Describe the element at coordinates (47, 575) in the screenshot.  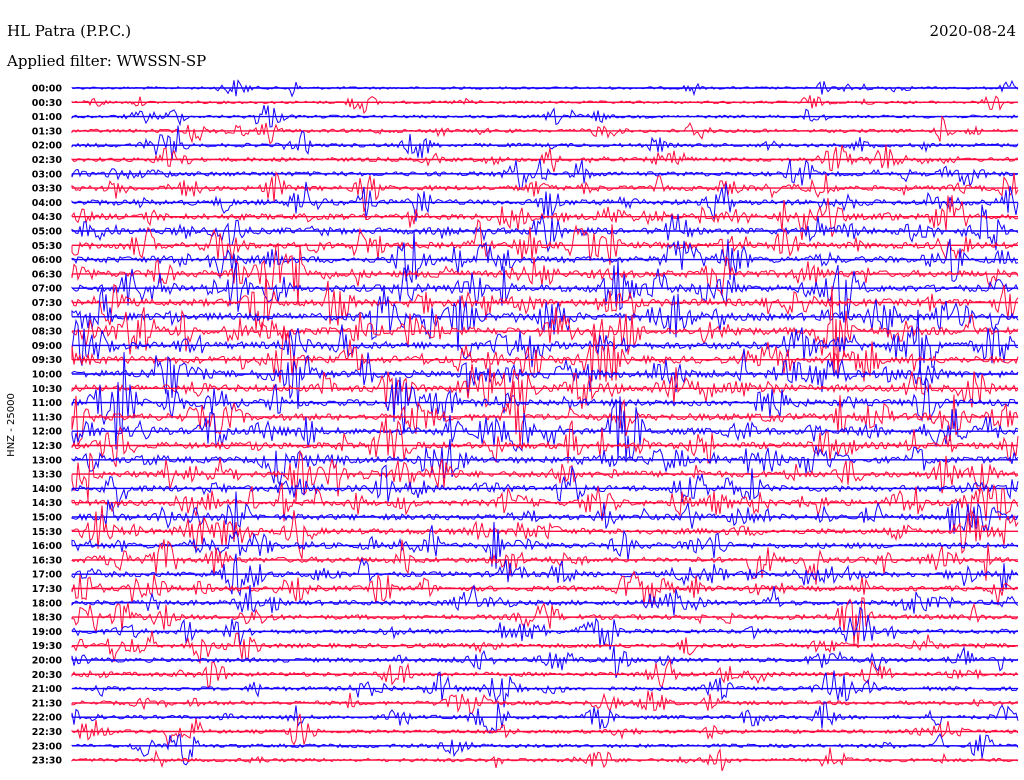
I see `row-time-label: 17:00` at that location.